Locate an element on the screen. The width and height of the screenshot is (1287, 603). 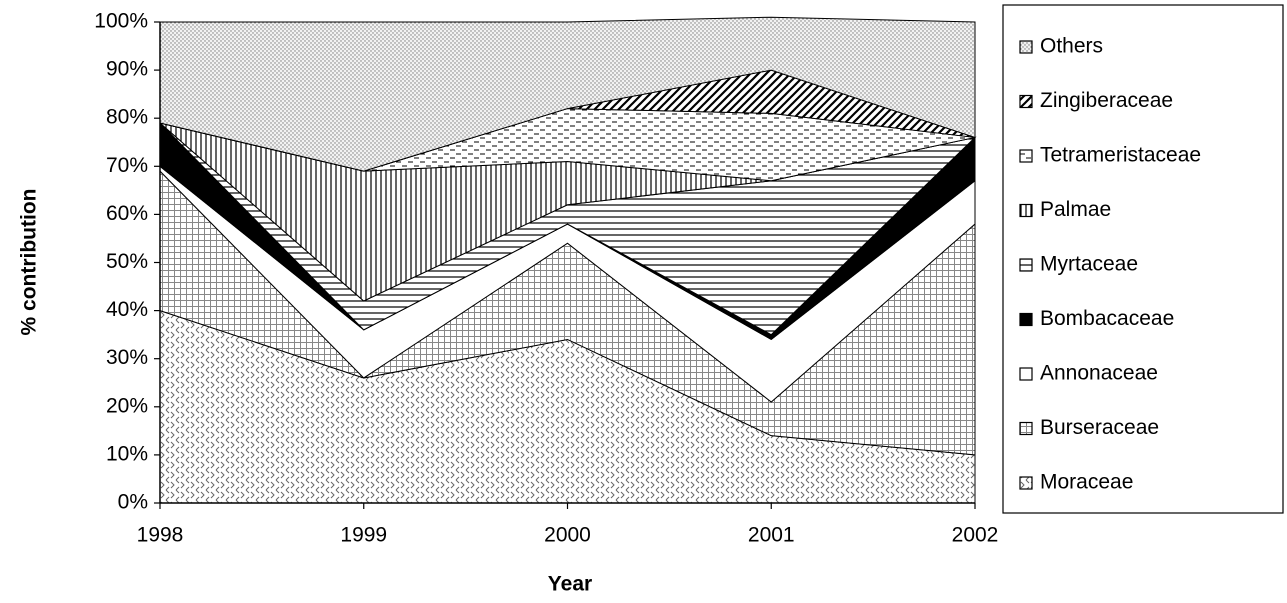
y-axis-title: % contribution is located at coordinates (29, 262).